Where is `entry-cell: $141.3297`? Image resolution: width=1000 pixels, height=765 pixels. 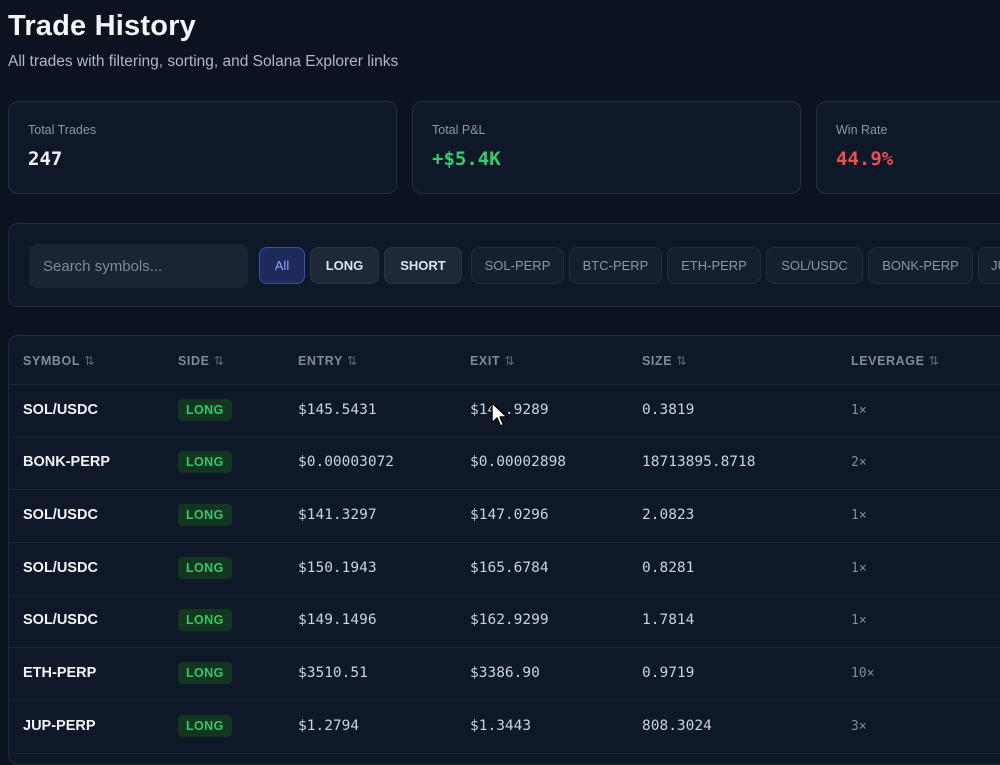 entry-cell: $141.3297 is located at coordinates (337, 515).